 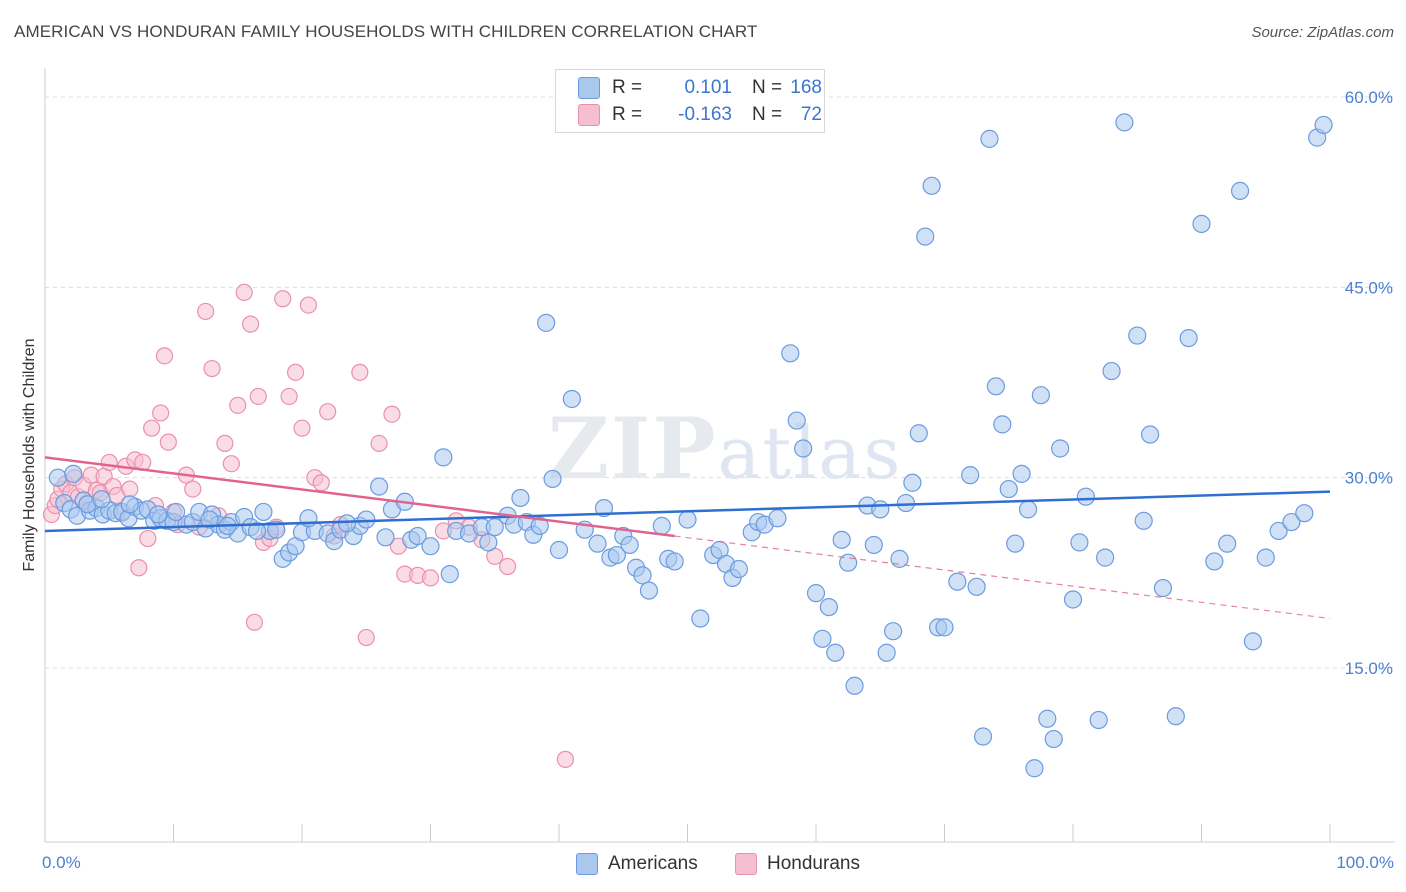 I want to click on y-tick-label-30: 30.0%, so click(x=1369, y=478).